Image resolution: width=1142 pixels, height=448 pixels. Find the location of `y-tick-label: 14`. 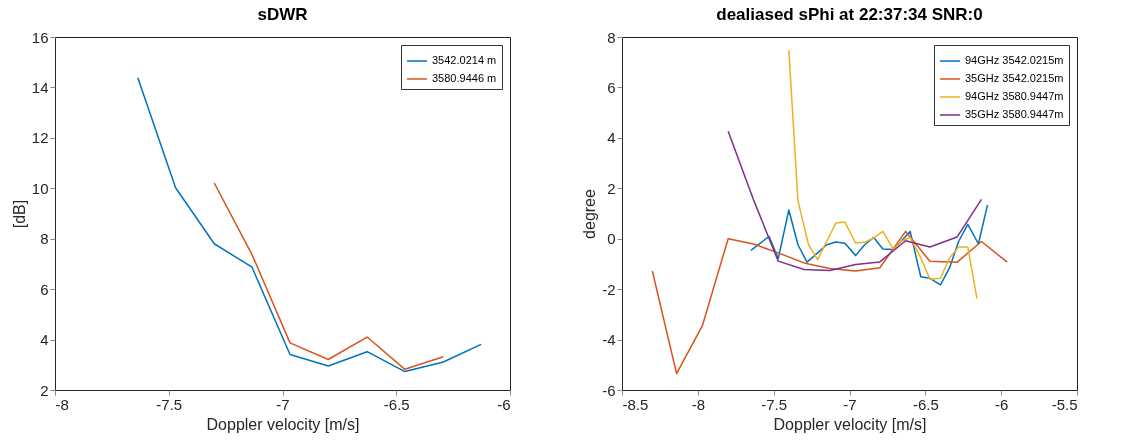

y-tick-label: 14 is located at coordinates (40, 87).